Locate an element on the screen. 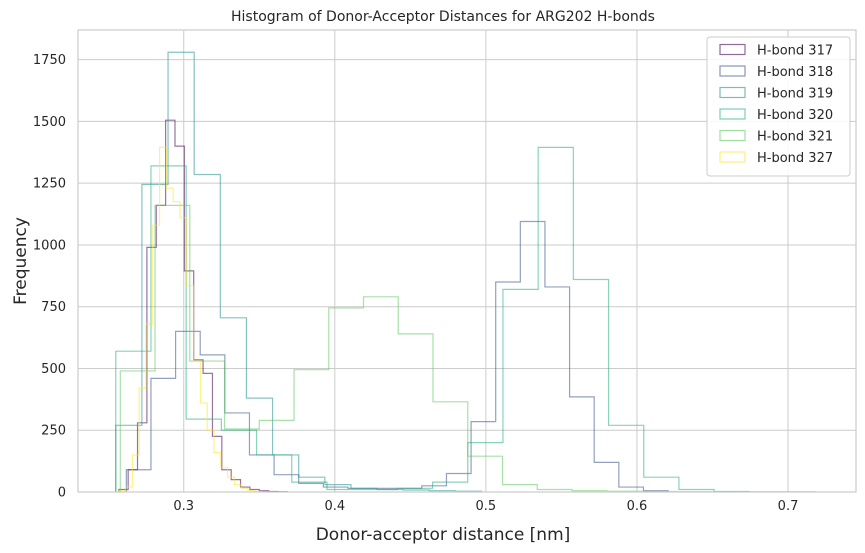  y-tick-label: 1750 is located at coordinates (49, 60).